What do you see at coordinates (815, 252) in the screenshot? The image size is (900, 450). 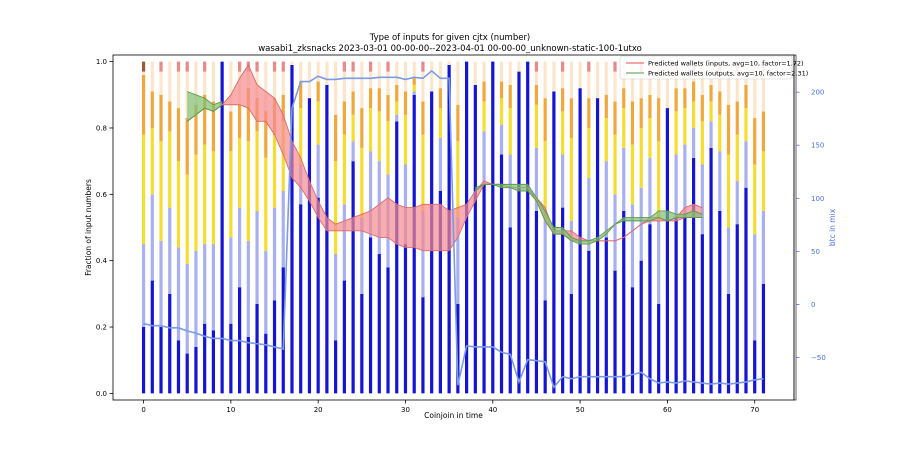 I see `y2-tick-label: 50` at bounding box center [815, 252].